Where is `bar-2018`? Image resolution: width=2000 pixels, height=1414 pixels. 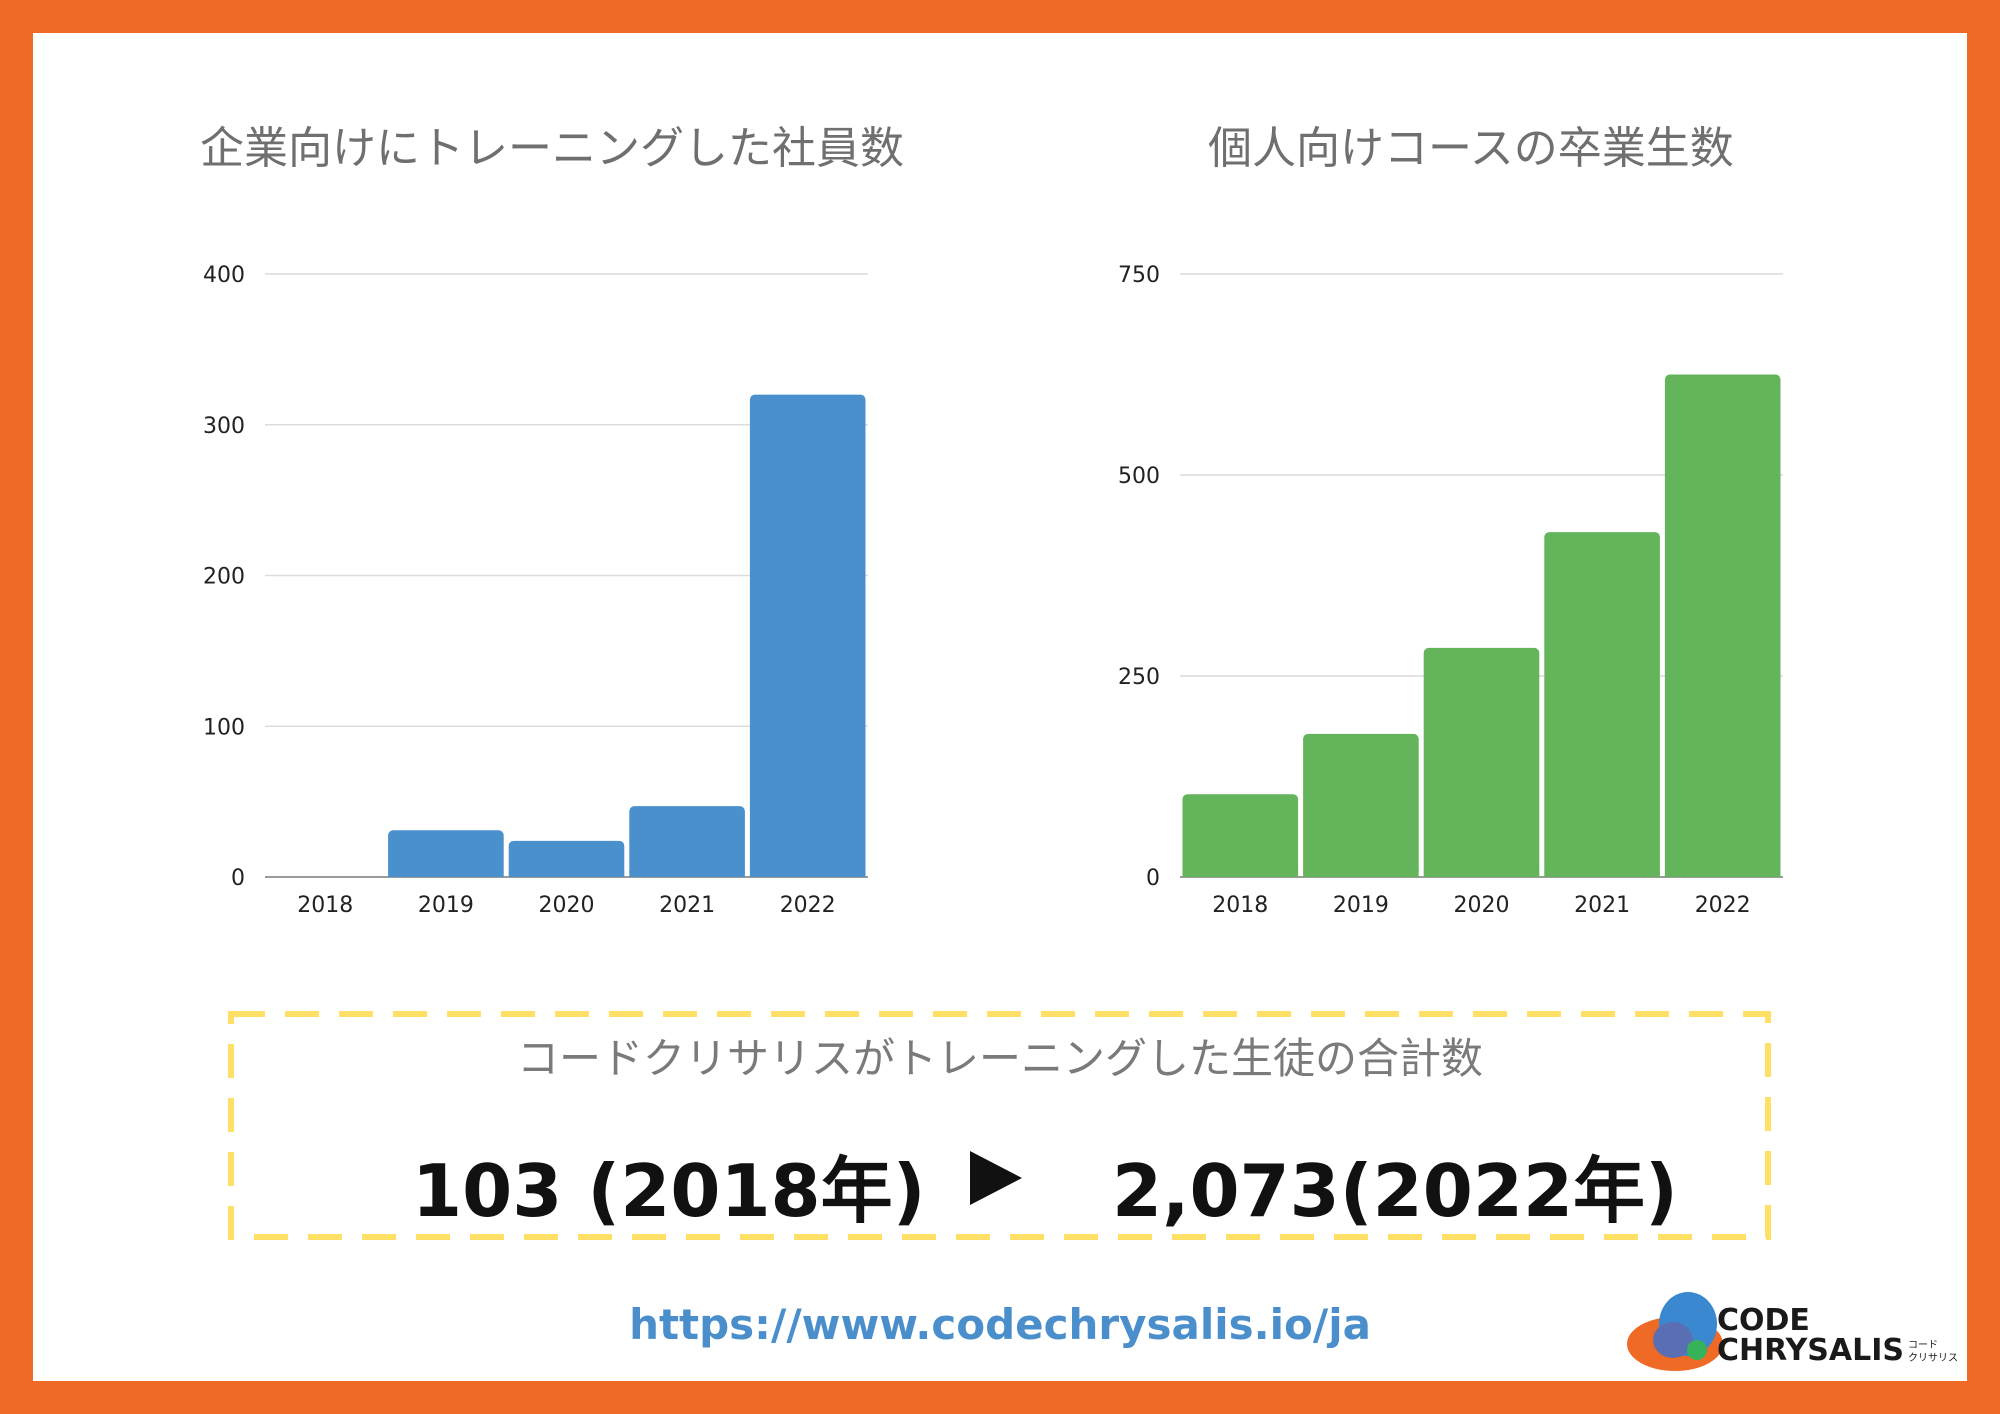 bar-2018 is located at coordinates (1240, 835).